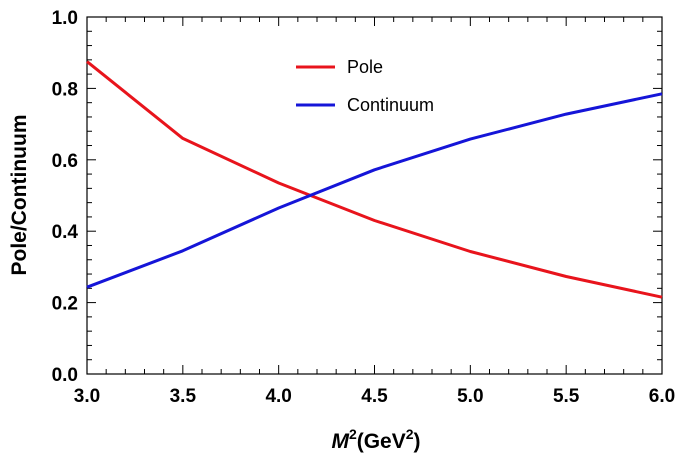 The height and width of the screenshot is (459, 682). I want to click on x-tick-label: 5.5, so click(566, 396).